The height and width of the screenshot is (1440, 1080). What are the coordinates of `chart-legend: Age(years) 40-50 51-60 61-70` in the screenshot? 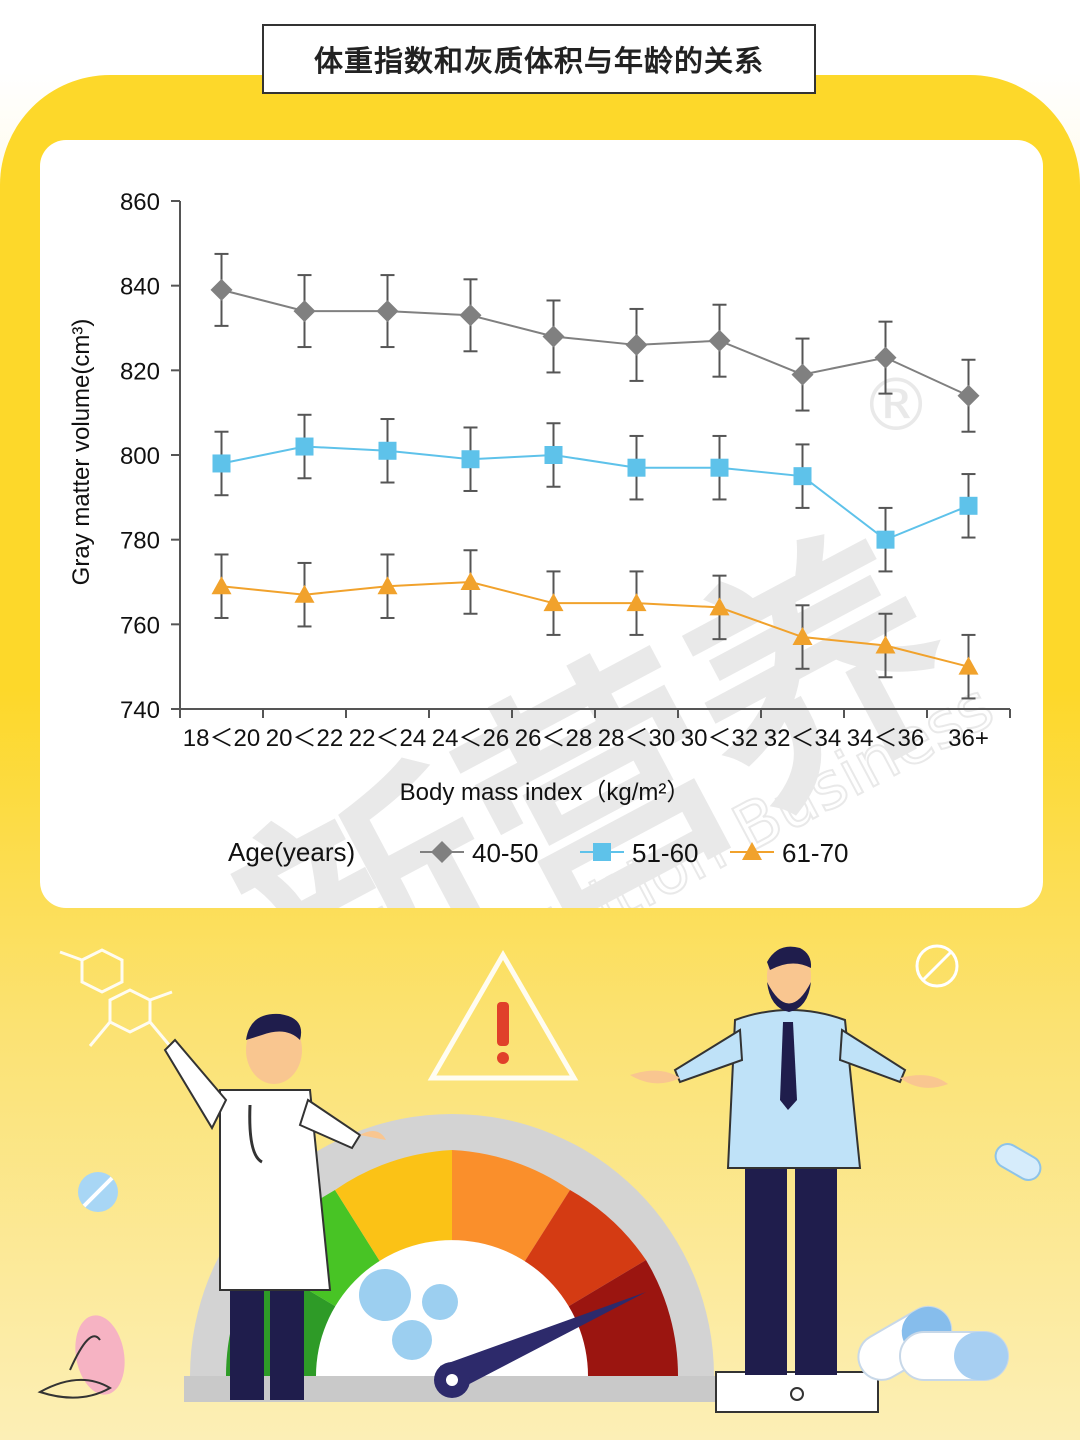 It's located at (538, 852).